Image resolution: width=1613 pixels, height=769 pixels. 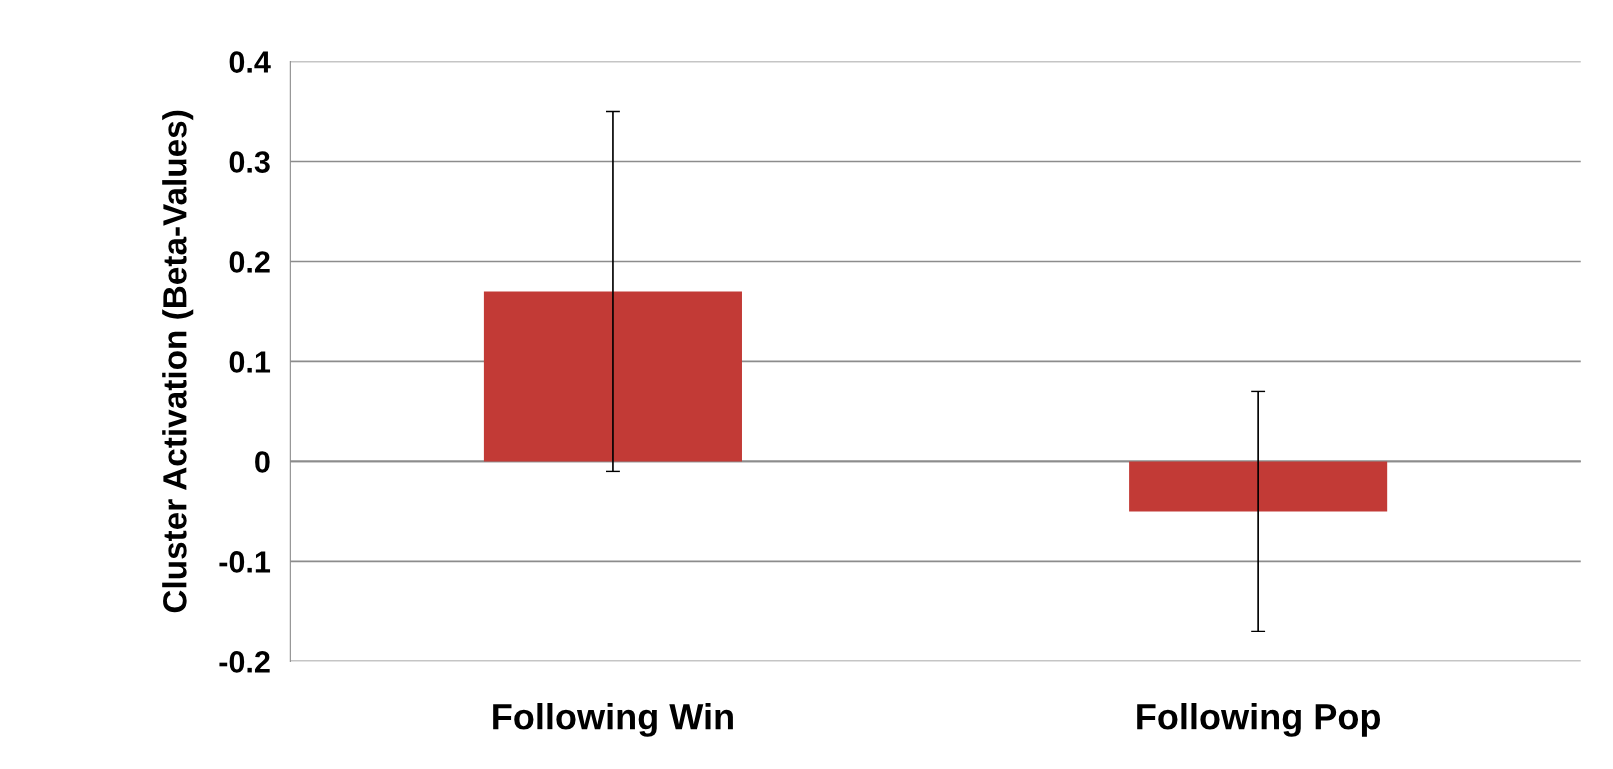 I want to click on y-tick-label: -0.2, so click(x=244, y=662).